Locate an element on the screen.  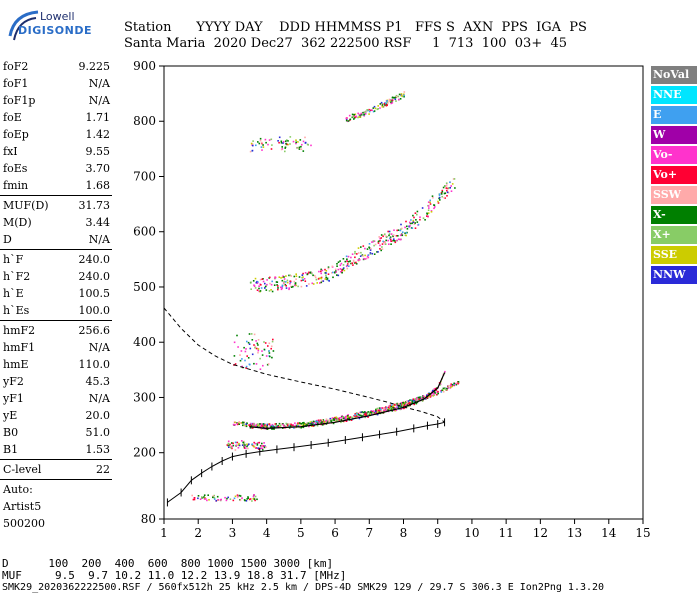
param-value: 3.70 is located at coordinates (98, 168).